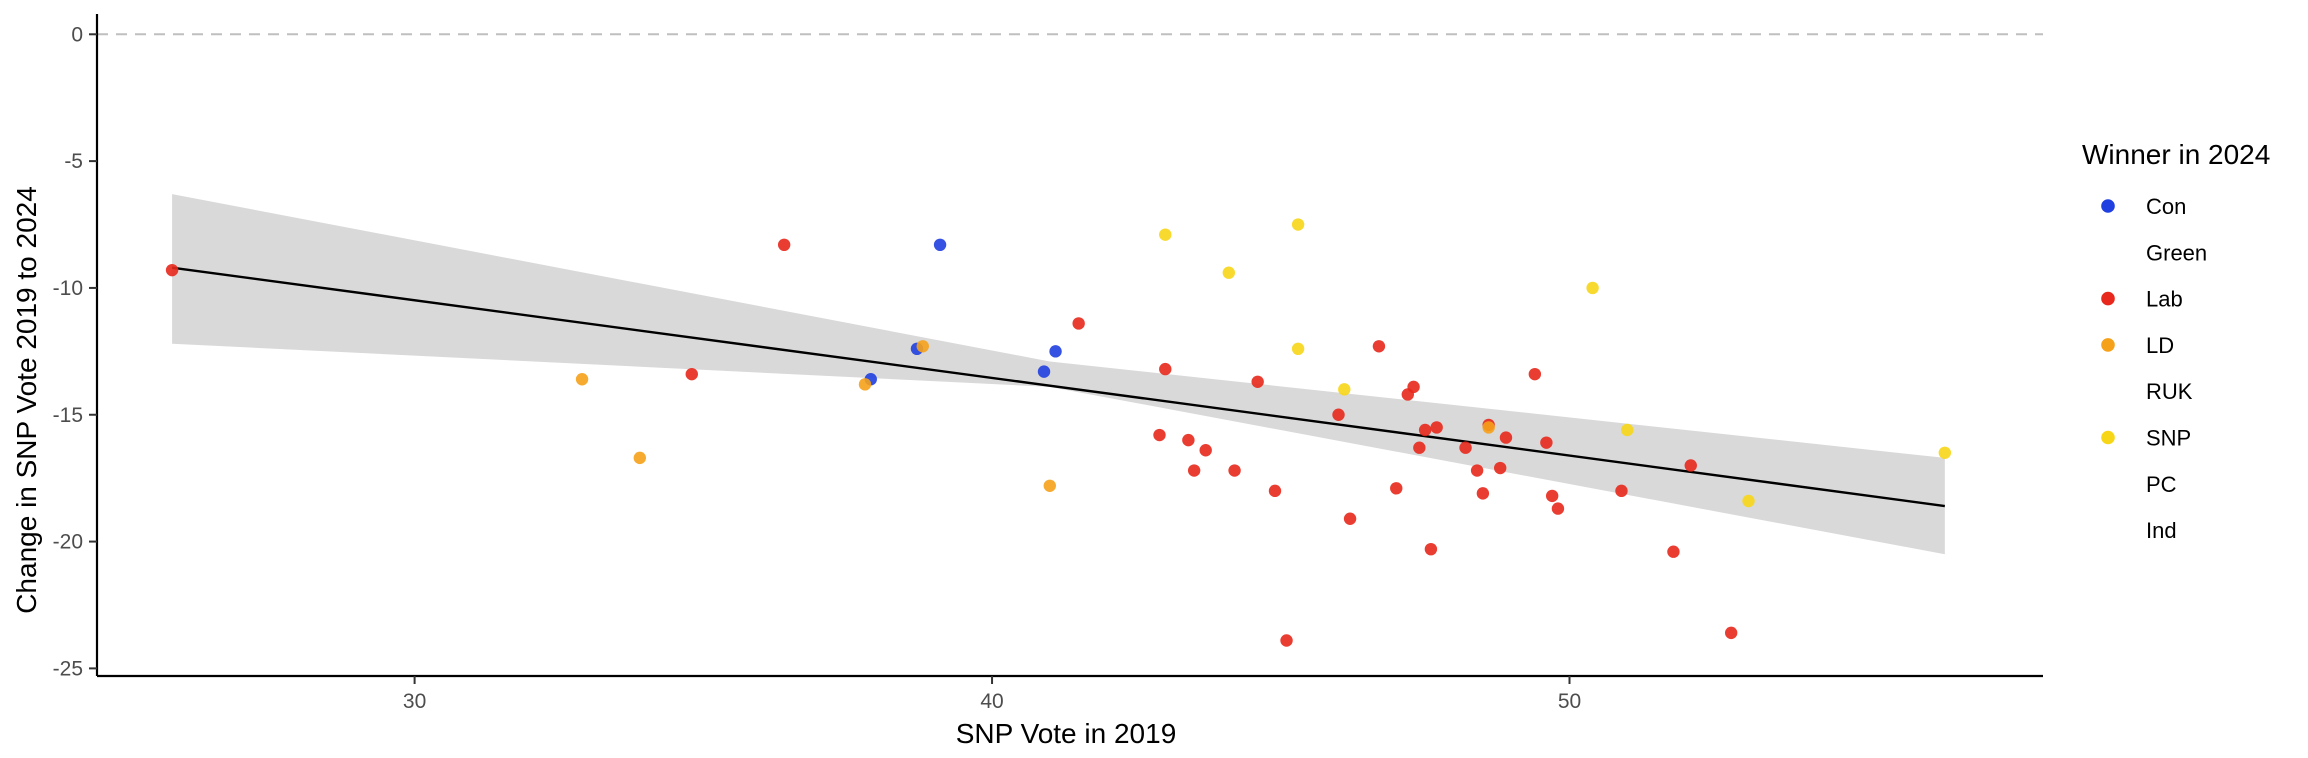 The height and width of the screenshot is (758, 2308). I want to click on legend-label-ind: Ind, so click(2161, 530).